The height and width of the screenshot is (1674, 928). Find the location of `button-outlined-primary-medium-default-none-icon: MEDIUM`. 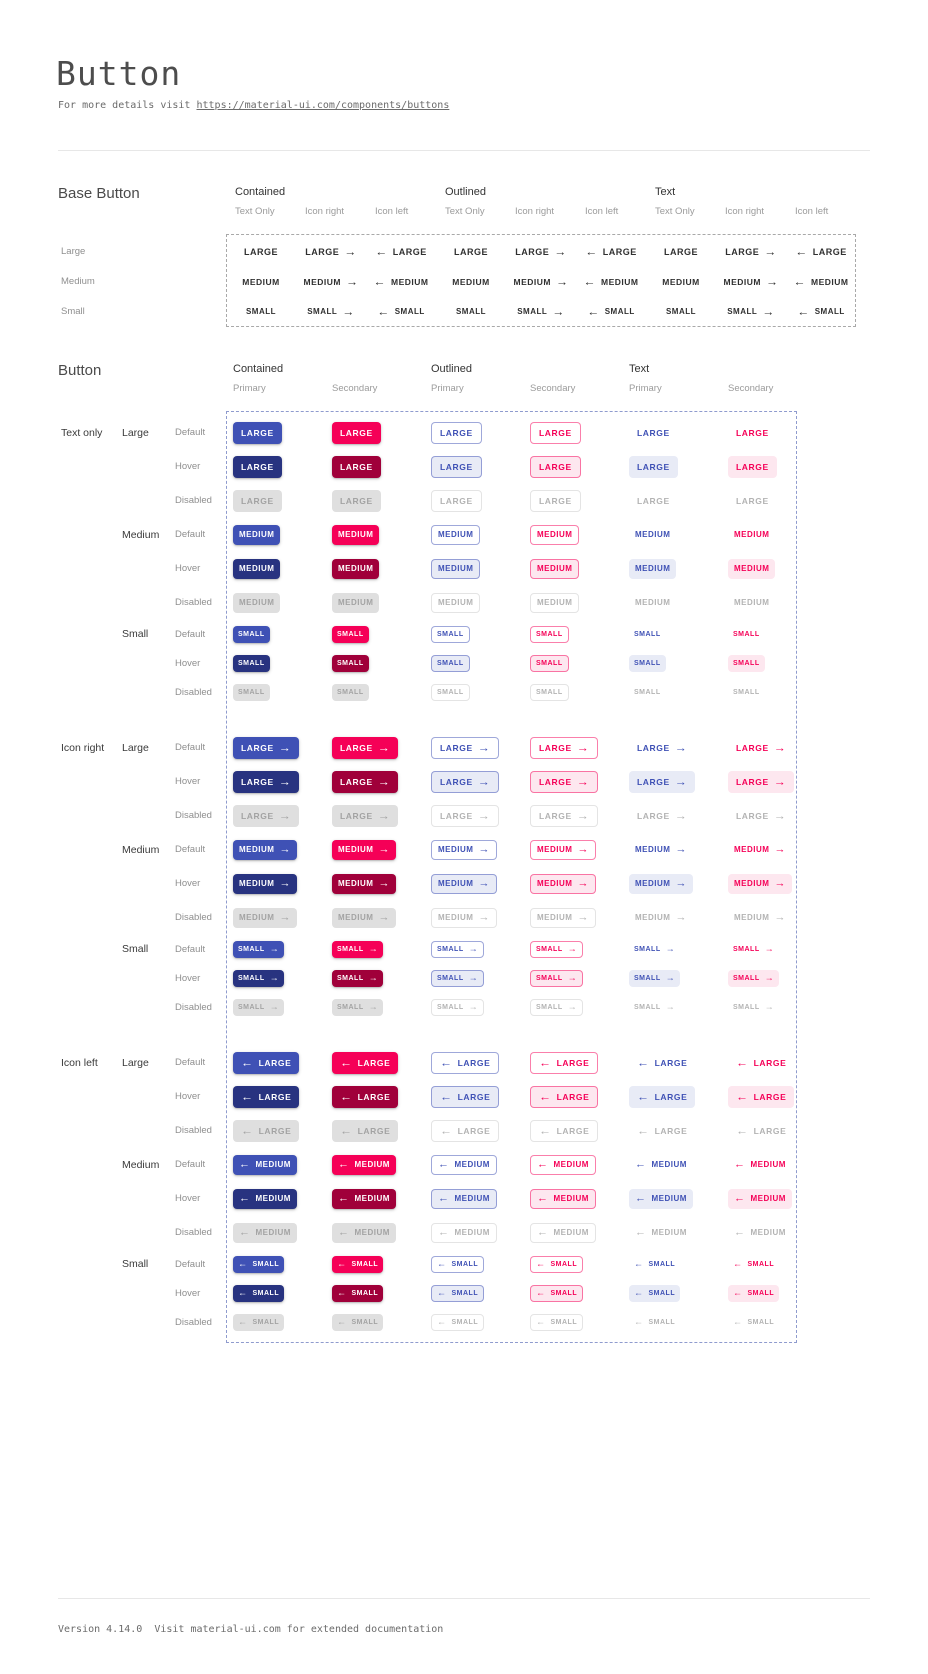

button-outlined-primary-medium-default-none-icon: MEDIUM is located at coordinates (456, 535).